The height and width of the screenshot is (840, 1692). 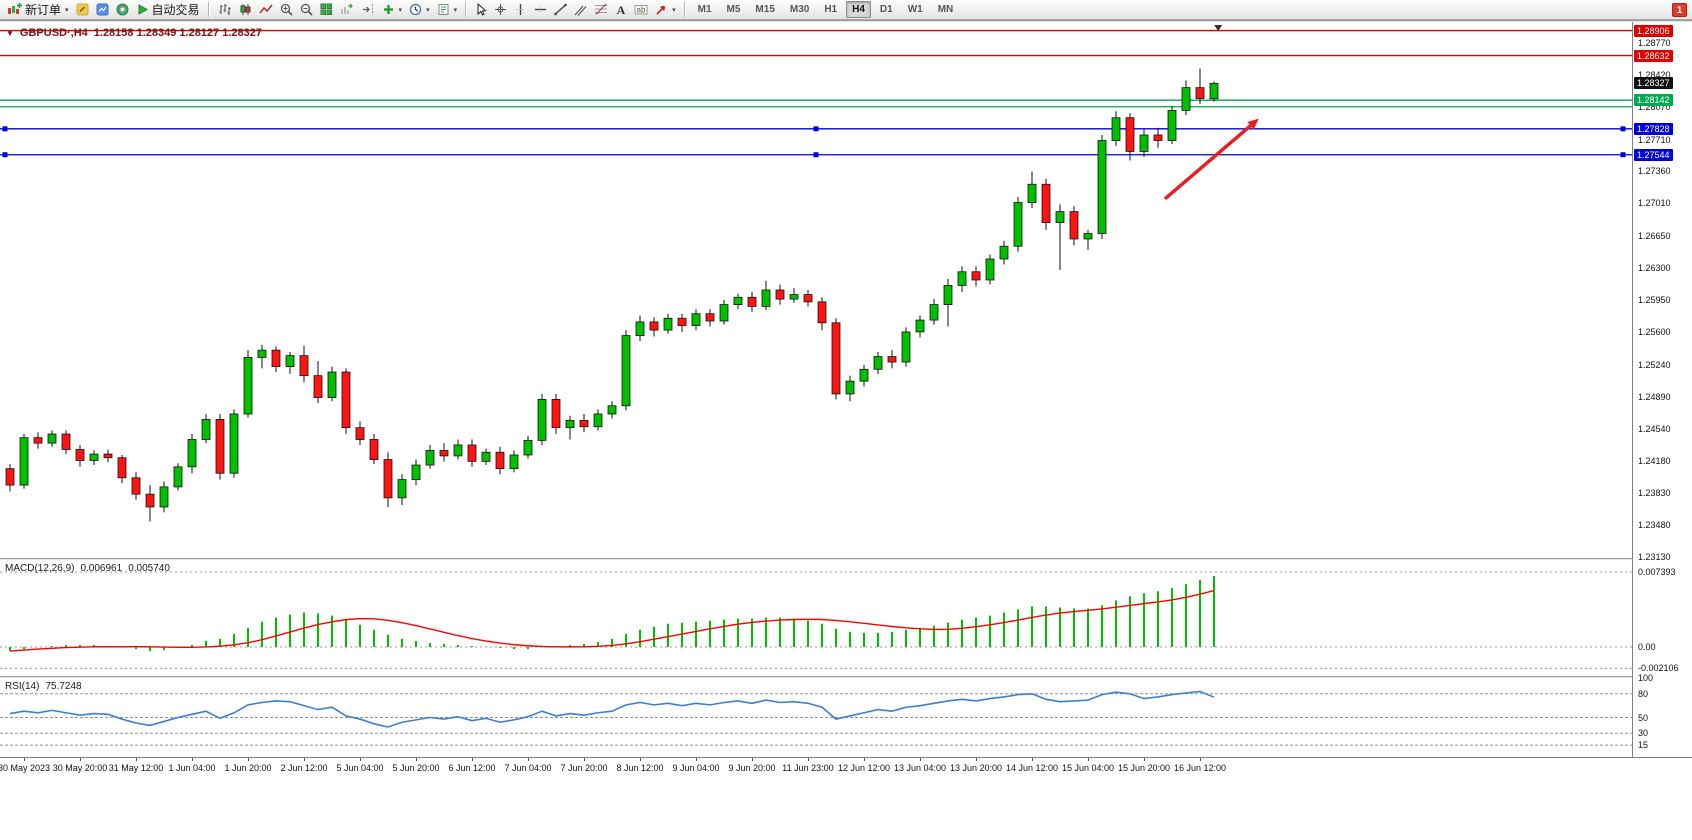 I want to click on rsi-label: RSI(14) 75.7248, so click(x=43, y=686).